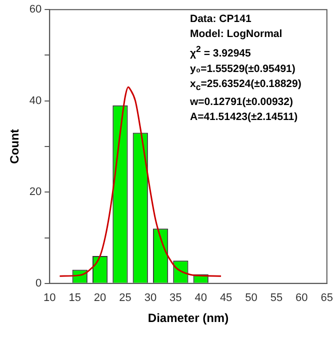  What do you see at coordinates (200, 298) in the screenshot?
I see `x-tick-label: 40` at bounding box center [200, 298].